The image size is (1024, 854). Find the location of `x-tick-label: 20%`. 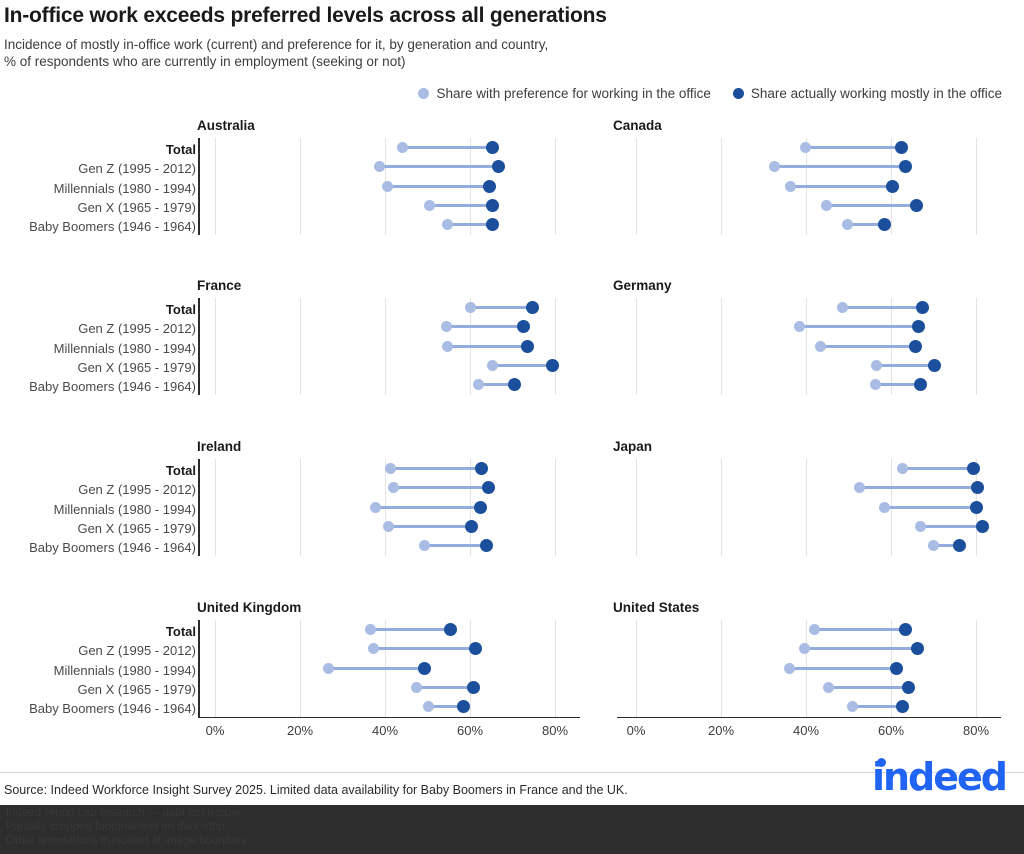

x-tick-label: 20% is located at coordinates (300, 730).